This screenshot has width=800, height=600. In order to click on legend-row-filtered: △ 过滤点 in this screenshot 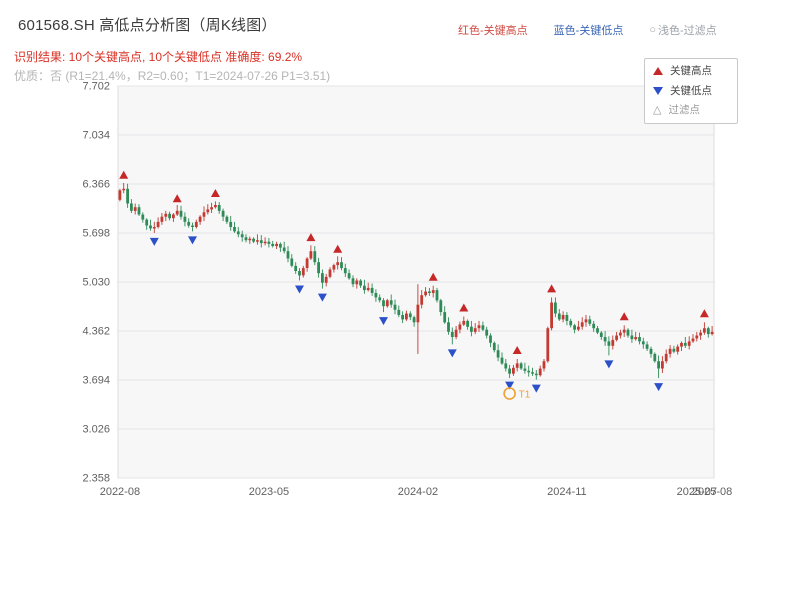, I will do `click(691, 110)`.